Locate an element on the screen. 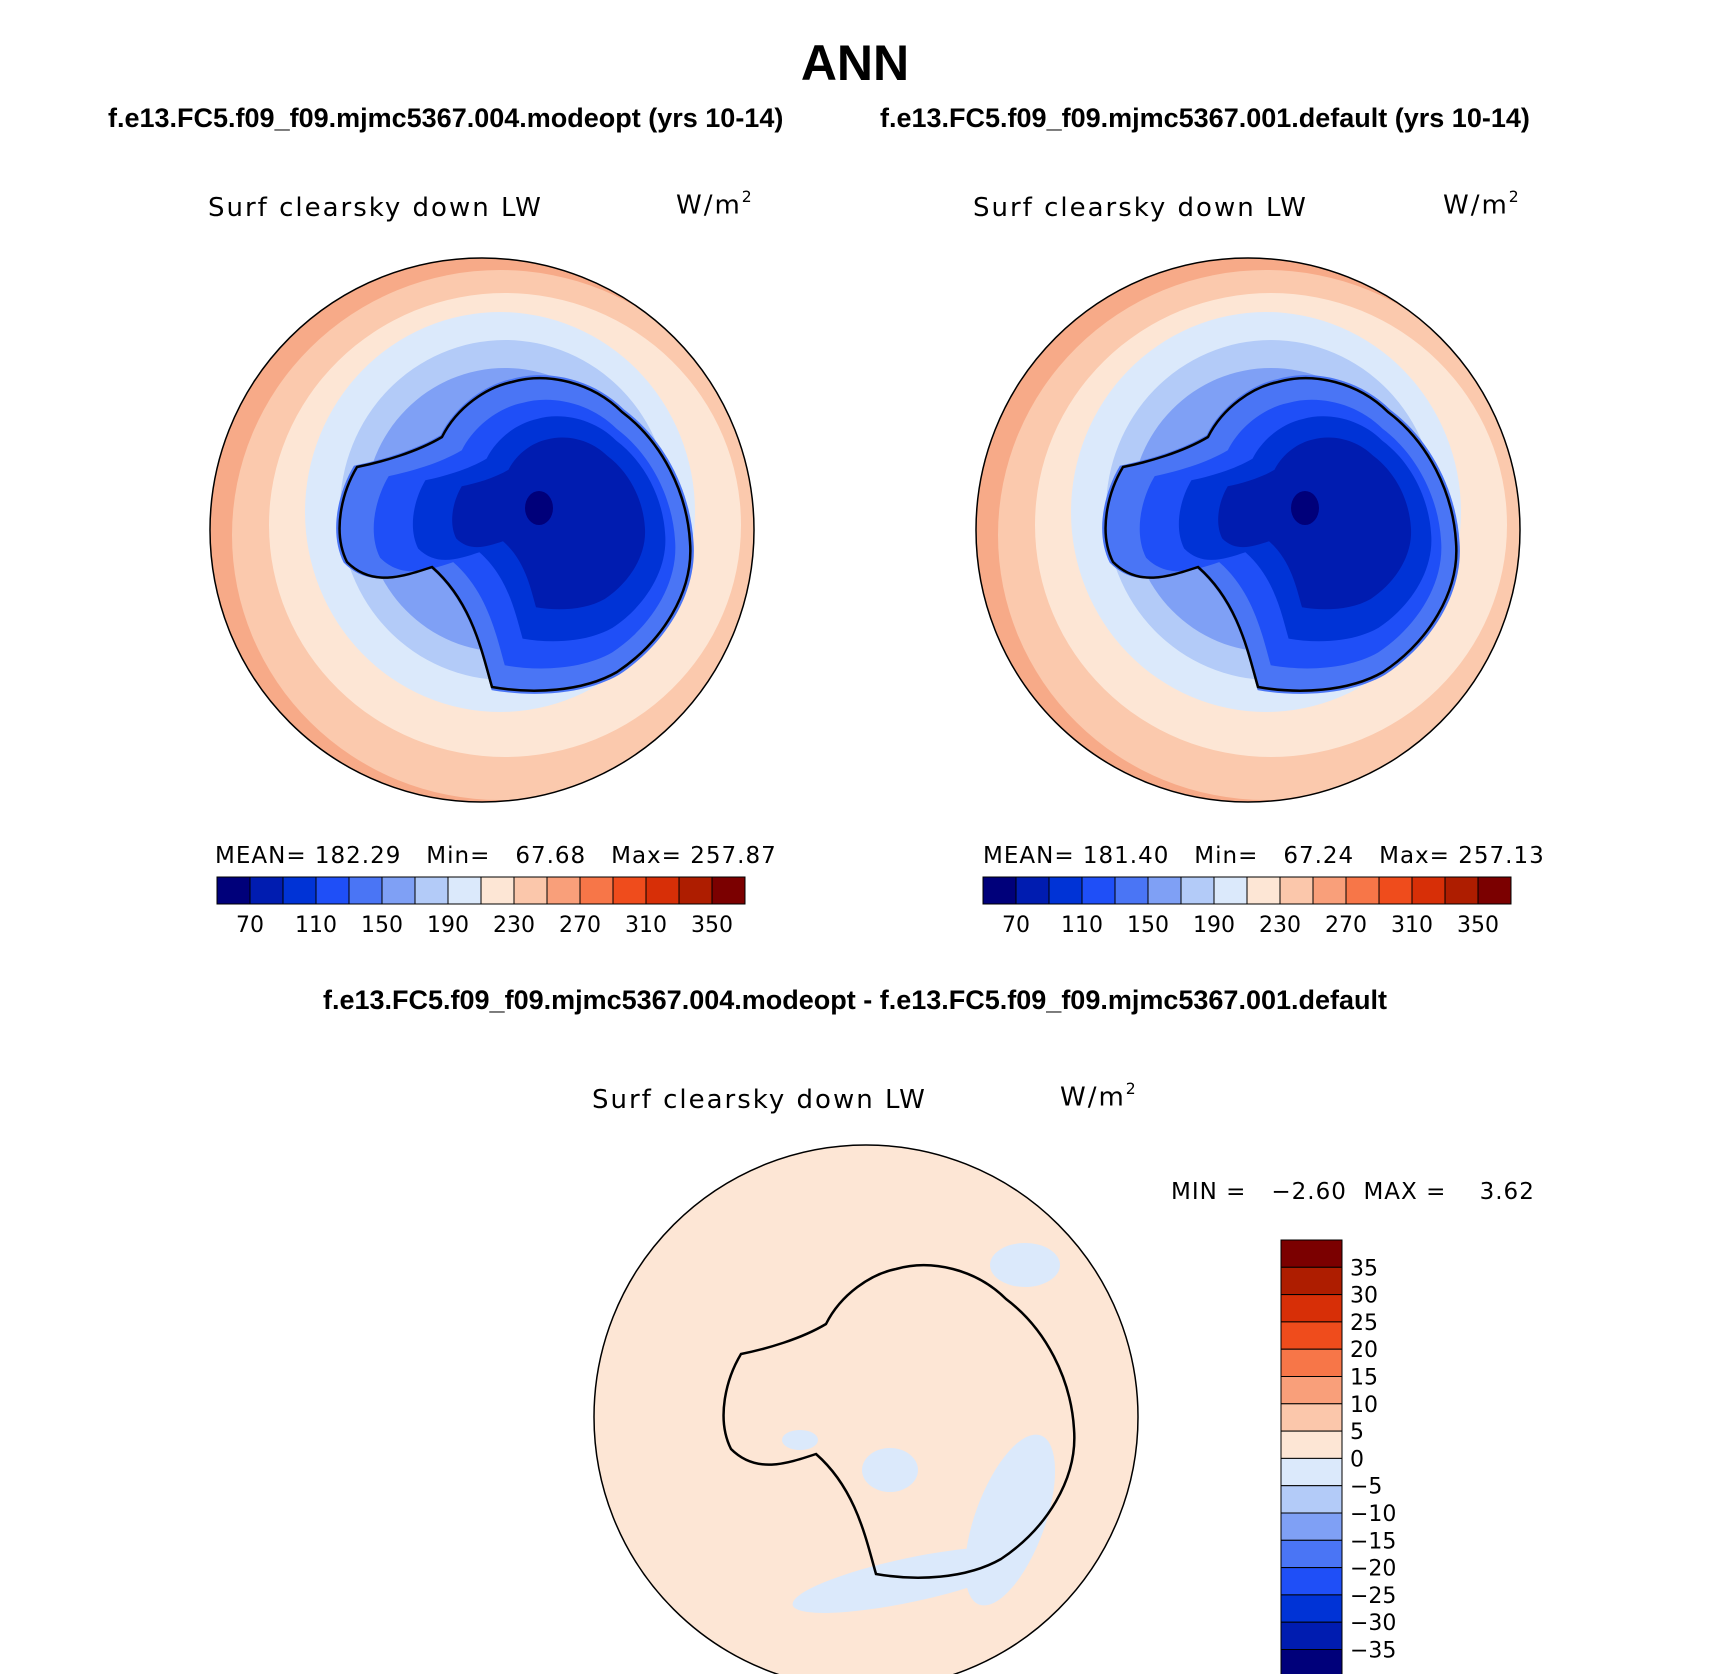 Image resolution: width=1710 pixels, height=1674 pixels. map-right-ice-core is located at coordinates (1305, 508).